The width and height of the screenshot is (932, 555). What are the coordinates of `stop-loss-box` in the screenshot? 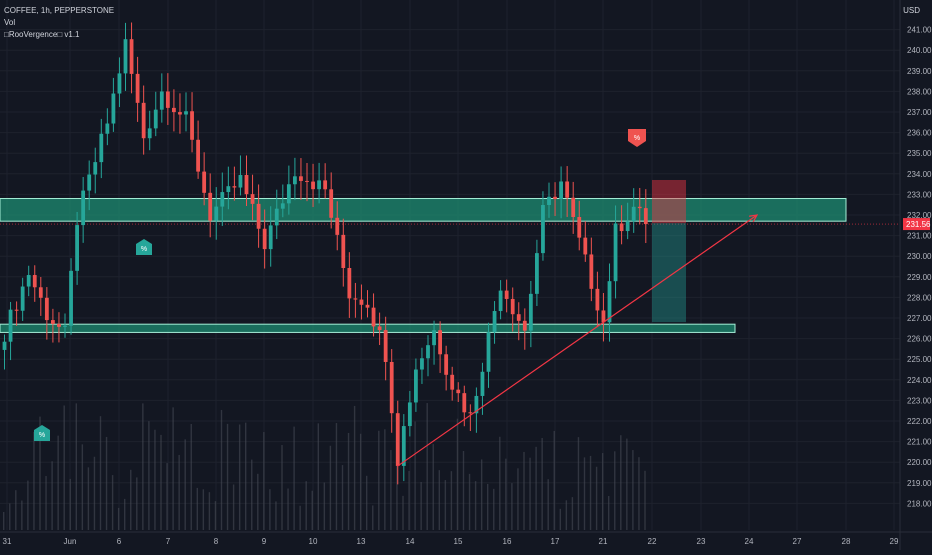 It's located at (669, 201).